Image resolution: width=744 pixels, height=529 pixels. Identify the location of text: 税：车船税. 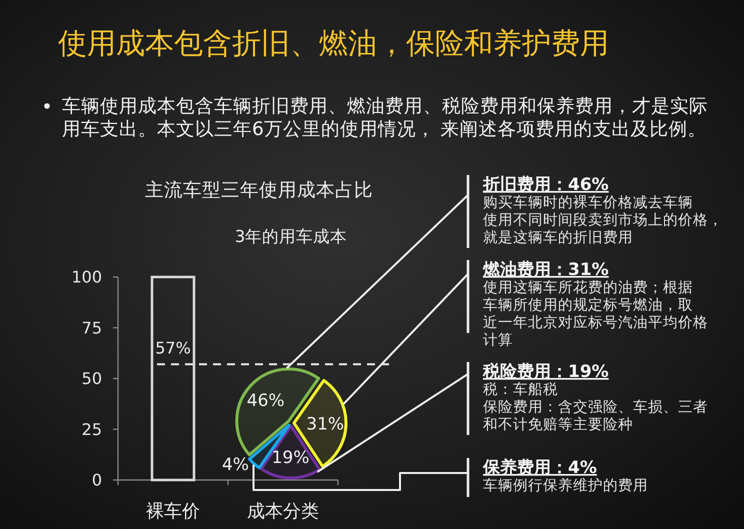
(520, 389).